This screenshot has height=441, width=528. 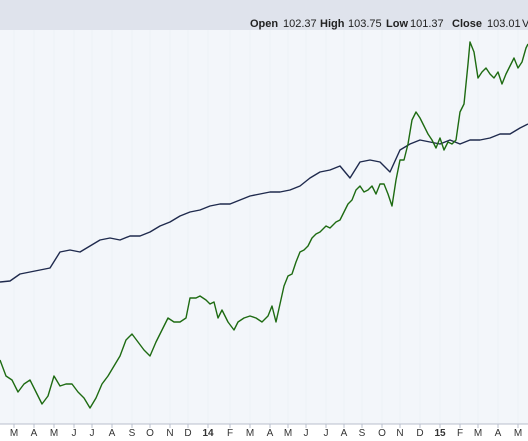 What do you see at coordinates (504, 24) in the screenshot?
I see `close-value: 103.01` at bounding box center [504, 24].